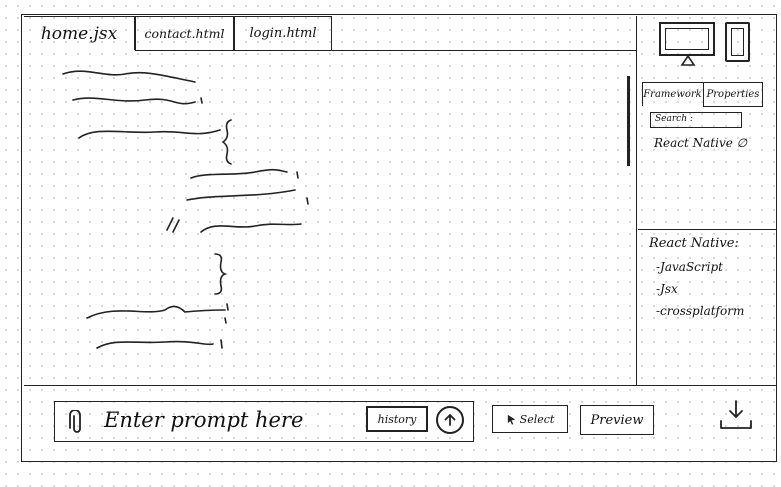 The width and height of the screenshot is (781, 487). Describe the element at coordinates (674, 119) in the screenshot. I see `search-label: Search :` at that location.